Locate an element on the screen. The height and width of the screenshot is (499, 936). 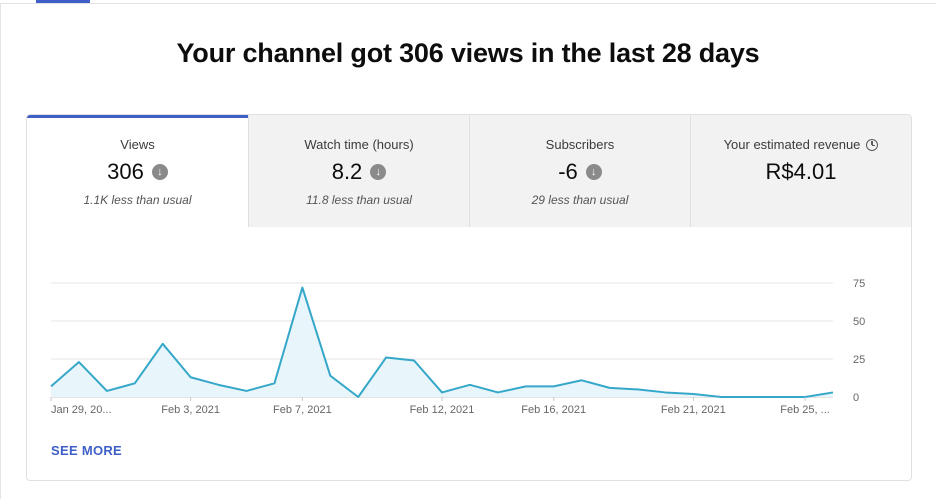
y-tick-label: 75 is located at coordinates (859, 284).